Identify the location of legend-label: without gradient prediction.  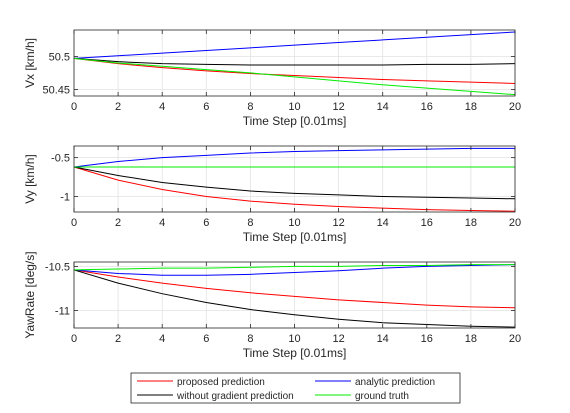
(235, 396).